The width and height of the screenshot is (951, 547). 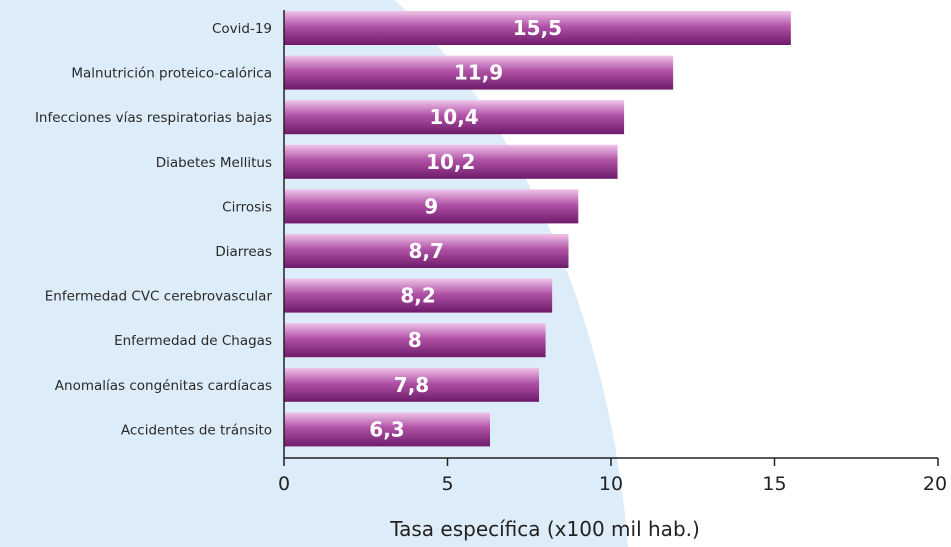 I want to click on x-tick-label: 0, so click(x=284, y=484).